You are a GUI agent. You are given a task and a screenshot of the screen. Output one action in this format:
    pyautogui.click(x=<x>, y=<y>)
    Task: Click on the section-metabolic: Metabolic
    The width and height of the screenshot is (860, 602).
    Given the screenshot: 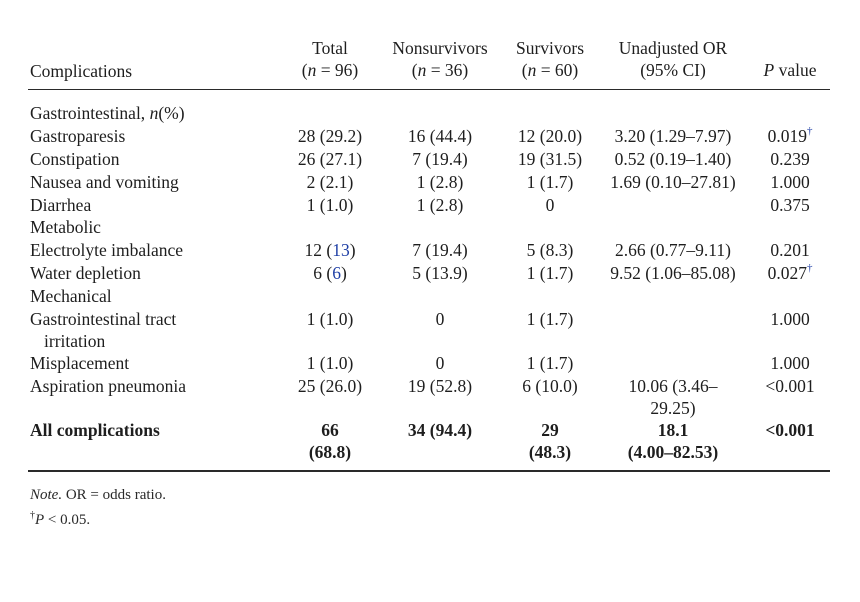 What is the action you would take?
    pyautogui.click(x=65, y=227)
    